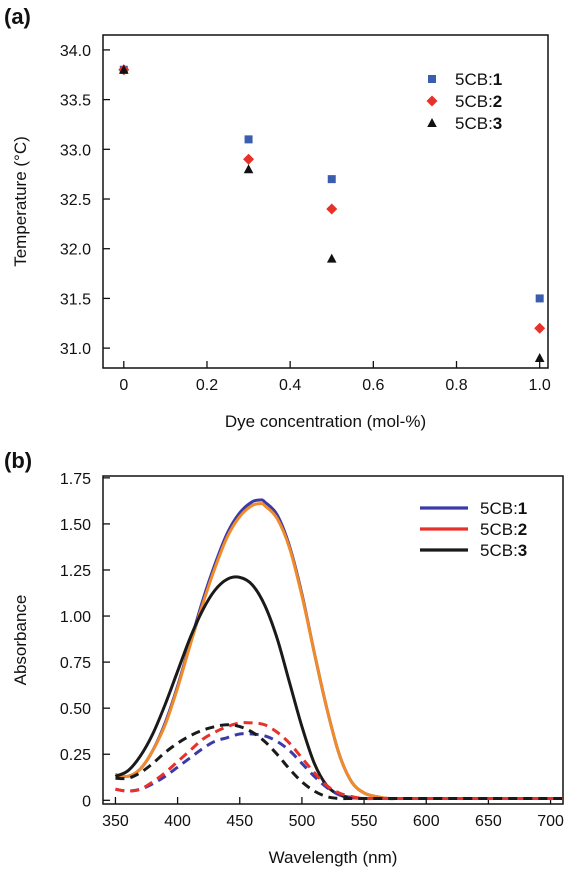  Describe the element at coordinates (473, 529) in the screenshot. I see `panel-b-legend: 5CB:1 5CB:2 5CB:3` at that location.